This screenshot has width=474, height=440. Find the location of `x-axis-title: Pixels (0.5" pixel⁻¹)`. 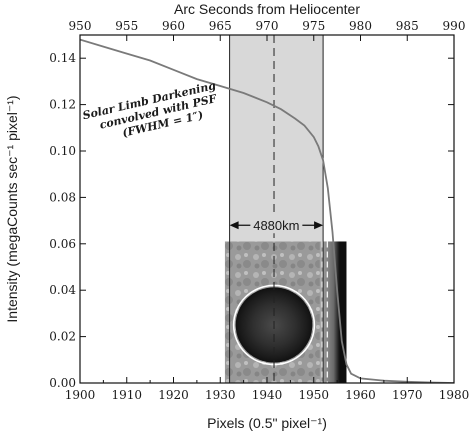

x-axis-title: Pixels (0.5" pixel⁻¹) is located at coordinates (267, 423).